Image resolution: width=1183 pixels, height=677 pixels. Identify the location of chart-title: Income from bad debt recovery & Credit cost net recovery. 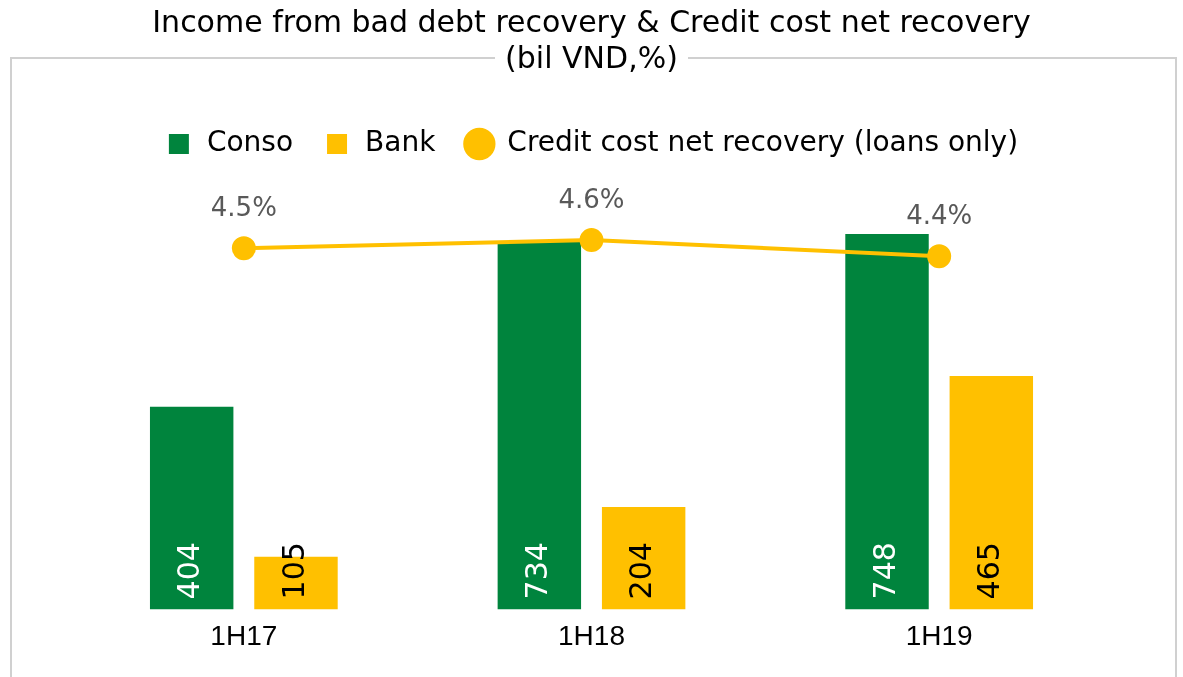
(591, 21).